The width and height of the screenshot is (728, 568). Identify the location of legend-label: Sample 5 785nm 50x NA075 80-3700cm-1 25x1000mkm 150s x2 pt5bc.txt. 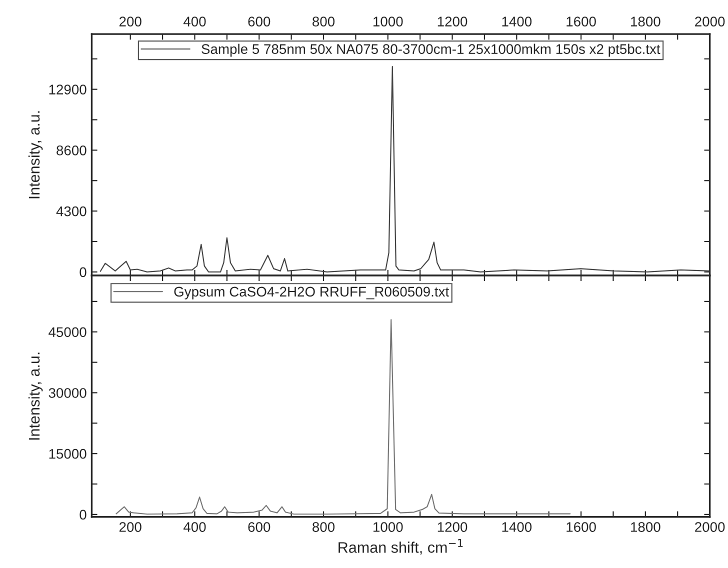
(431, 50).